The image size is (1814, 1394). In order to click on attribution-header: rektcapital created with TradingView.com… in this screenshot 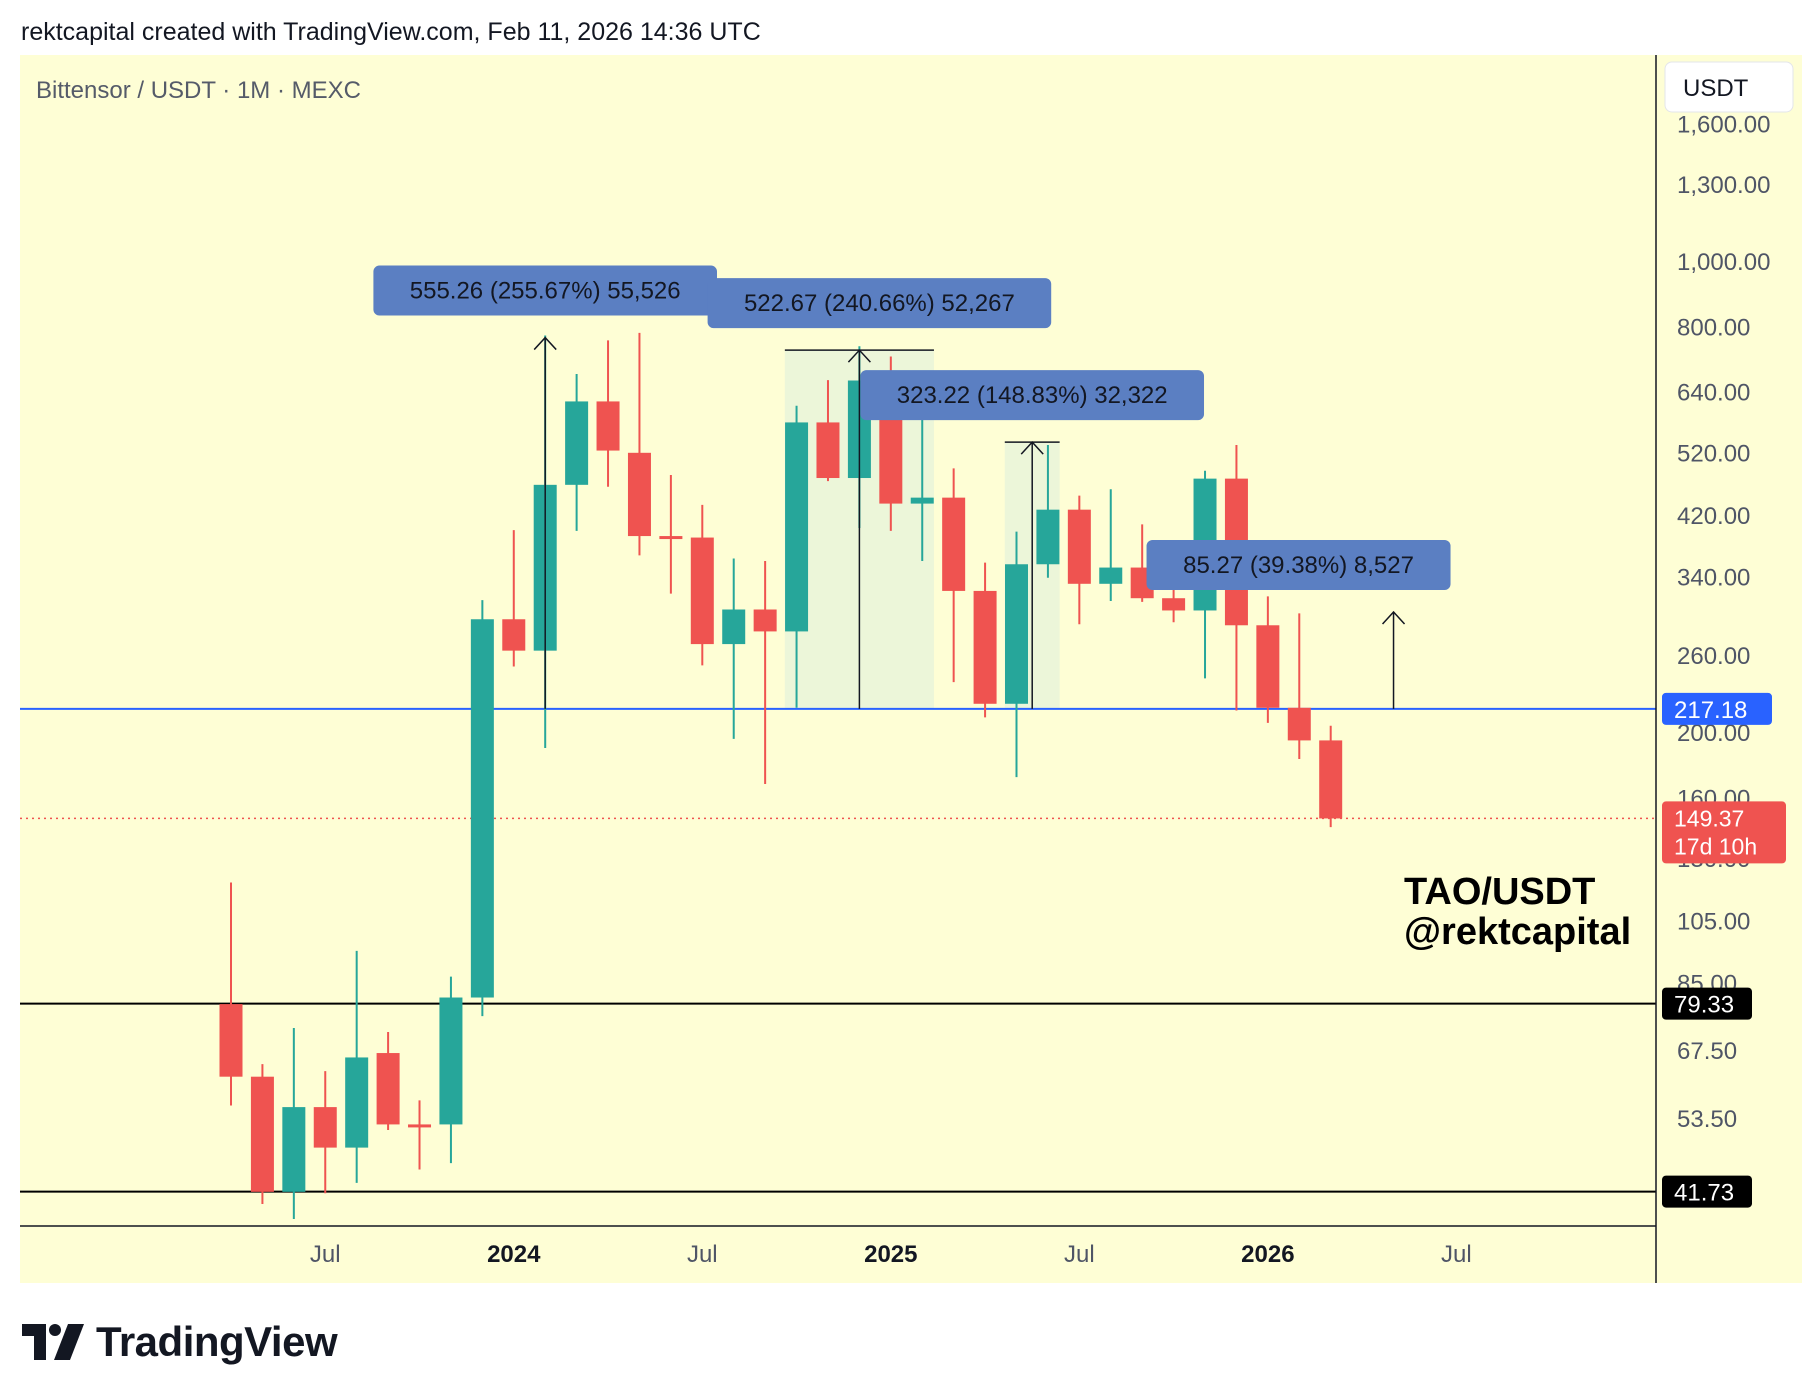, I will do `click(391, 32)`.